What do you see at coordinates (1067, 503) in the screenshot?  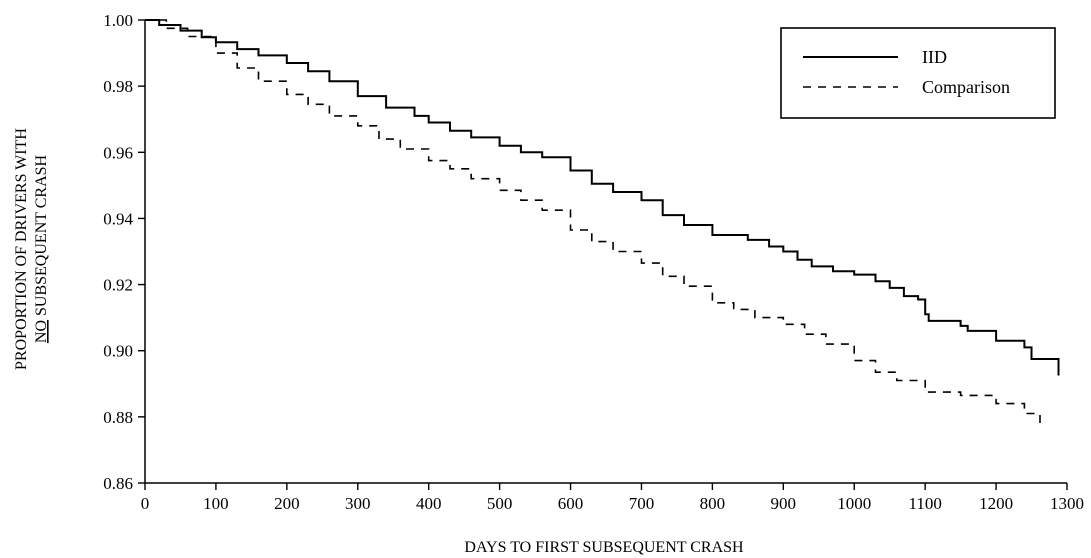 I see `x-tick-label: 1300` at bounding box center [1067, 503].